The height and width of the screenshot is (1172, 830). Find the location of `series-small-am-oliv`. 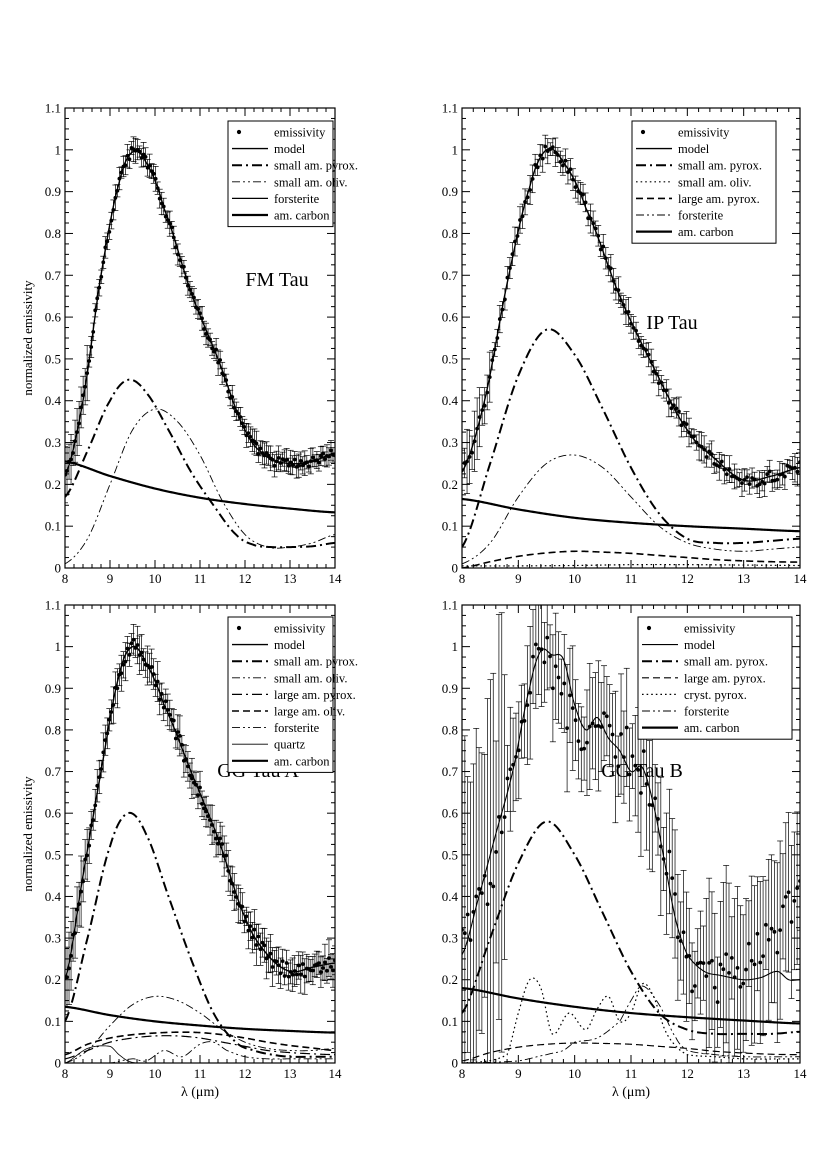

series-small-am-oliv is located at coordinates (631, 565).